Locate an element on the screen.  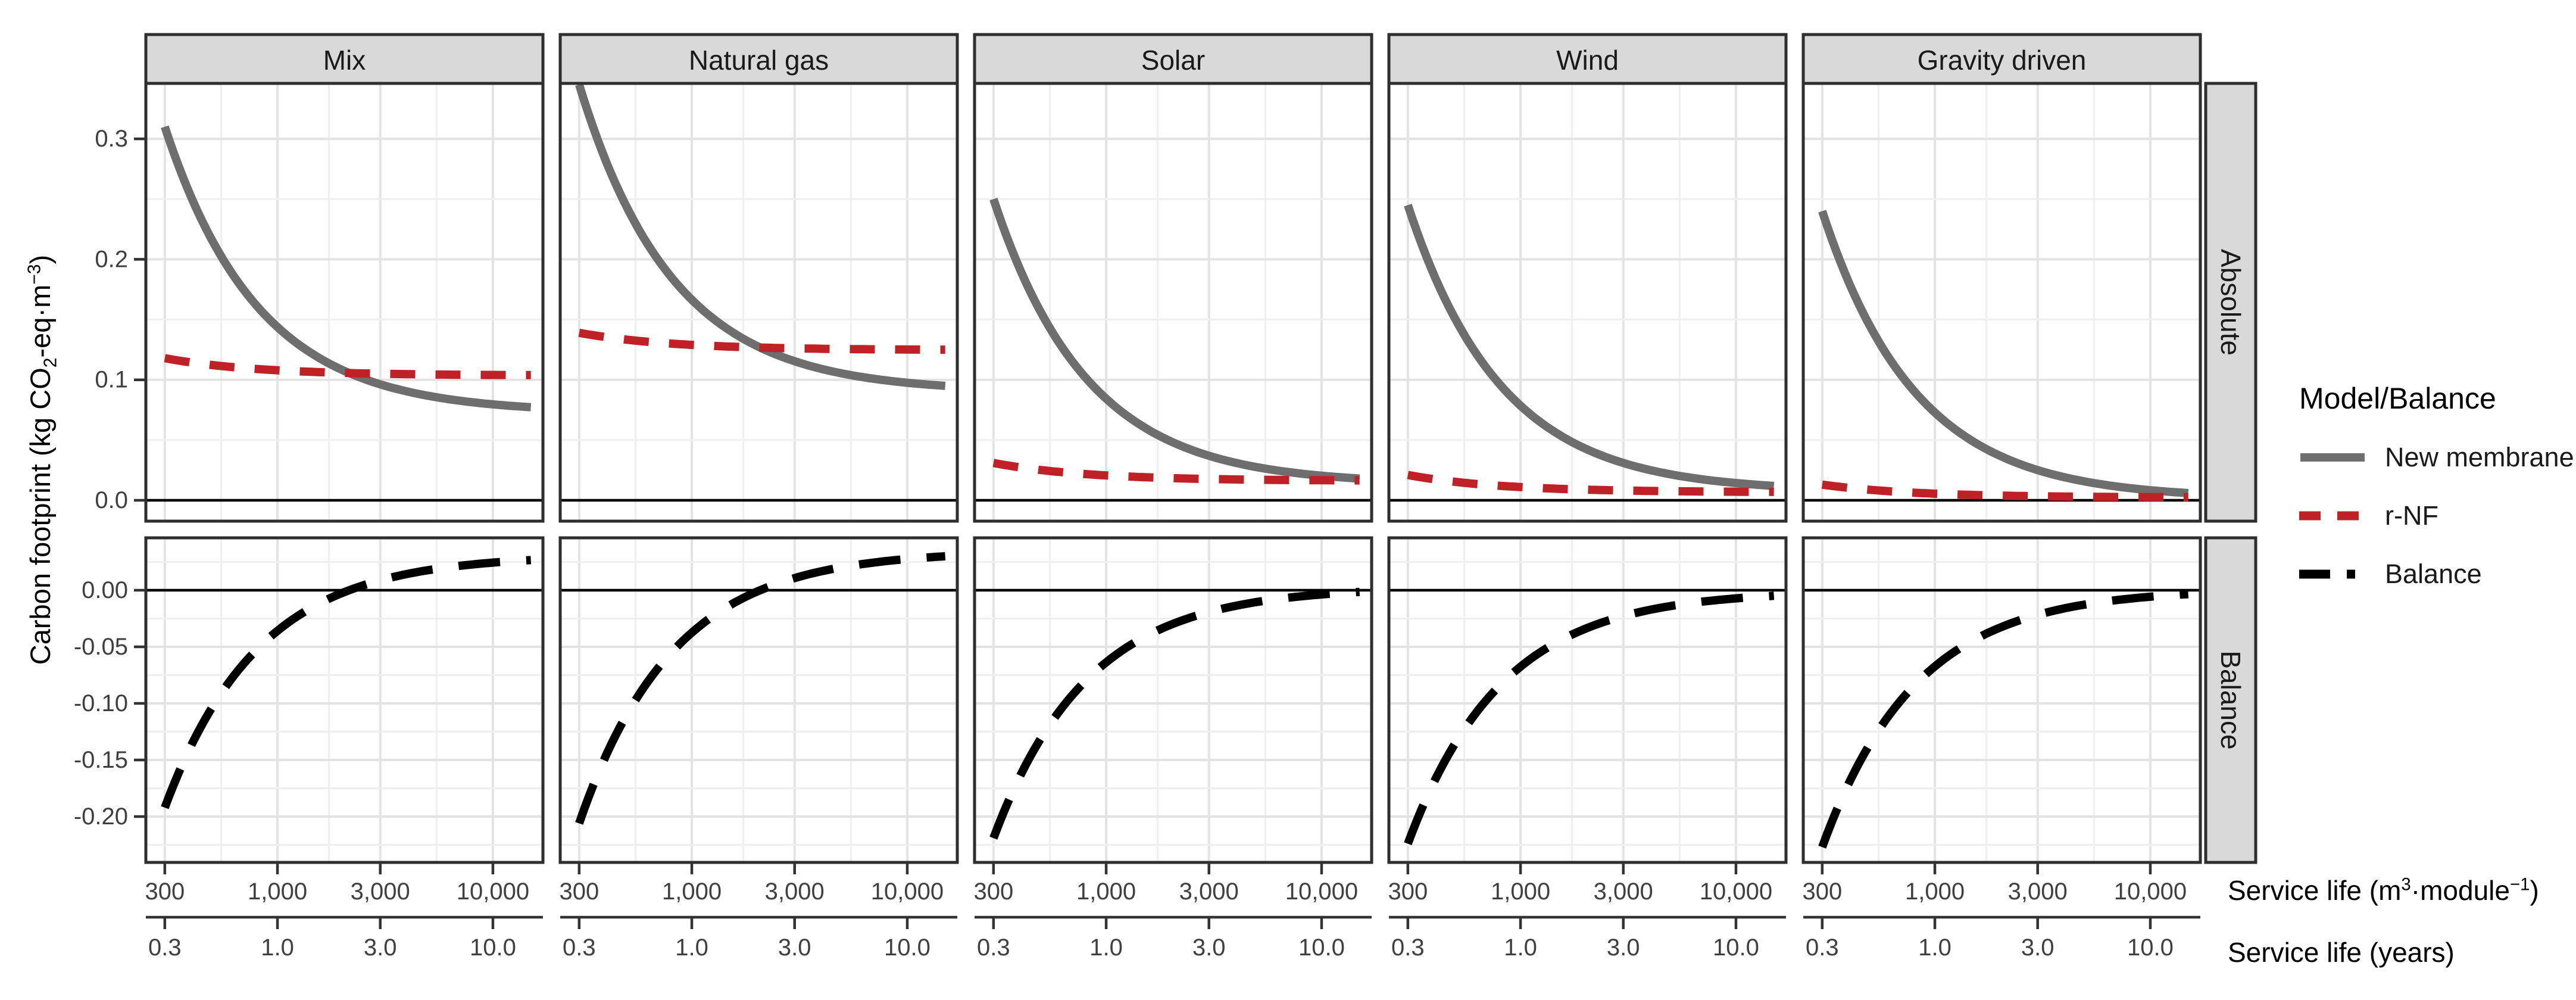
strip-header-solar is located at coordinates (1173, 59).